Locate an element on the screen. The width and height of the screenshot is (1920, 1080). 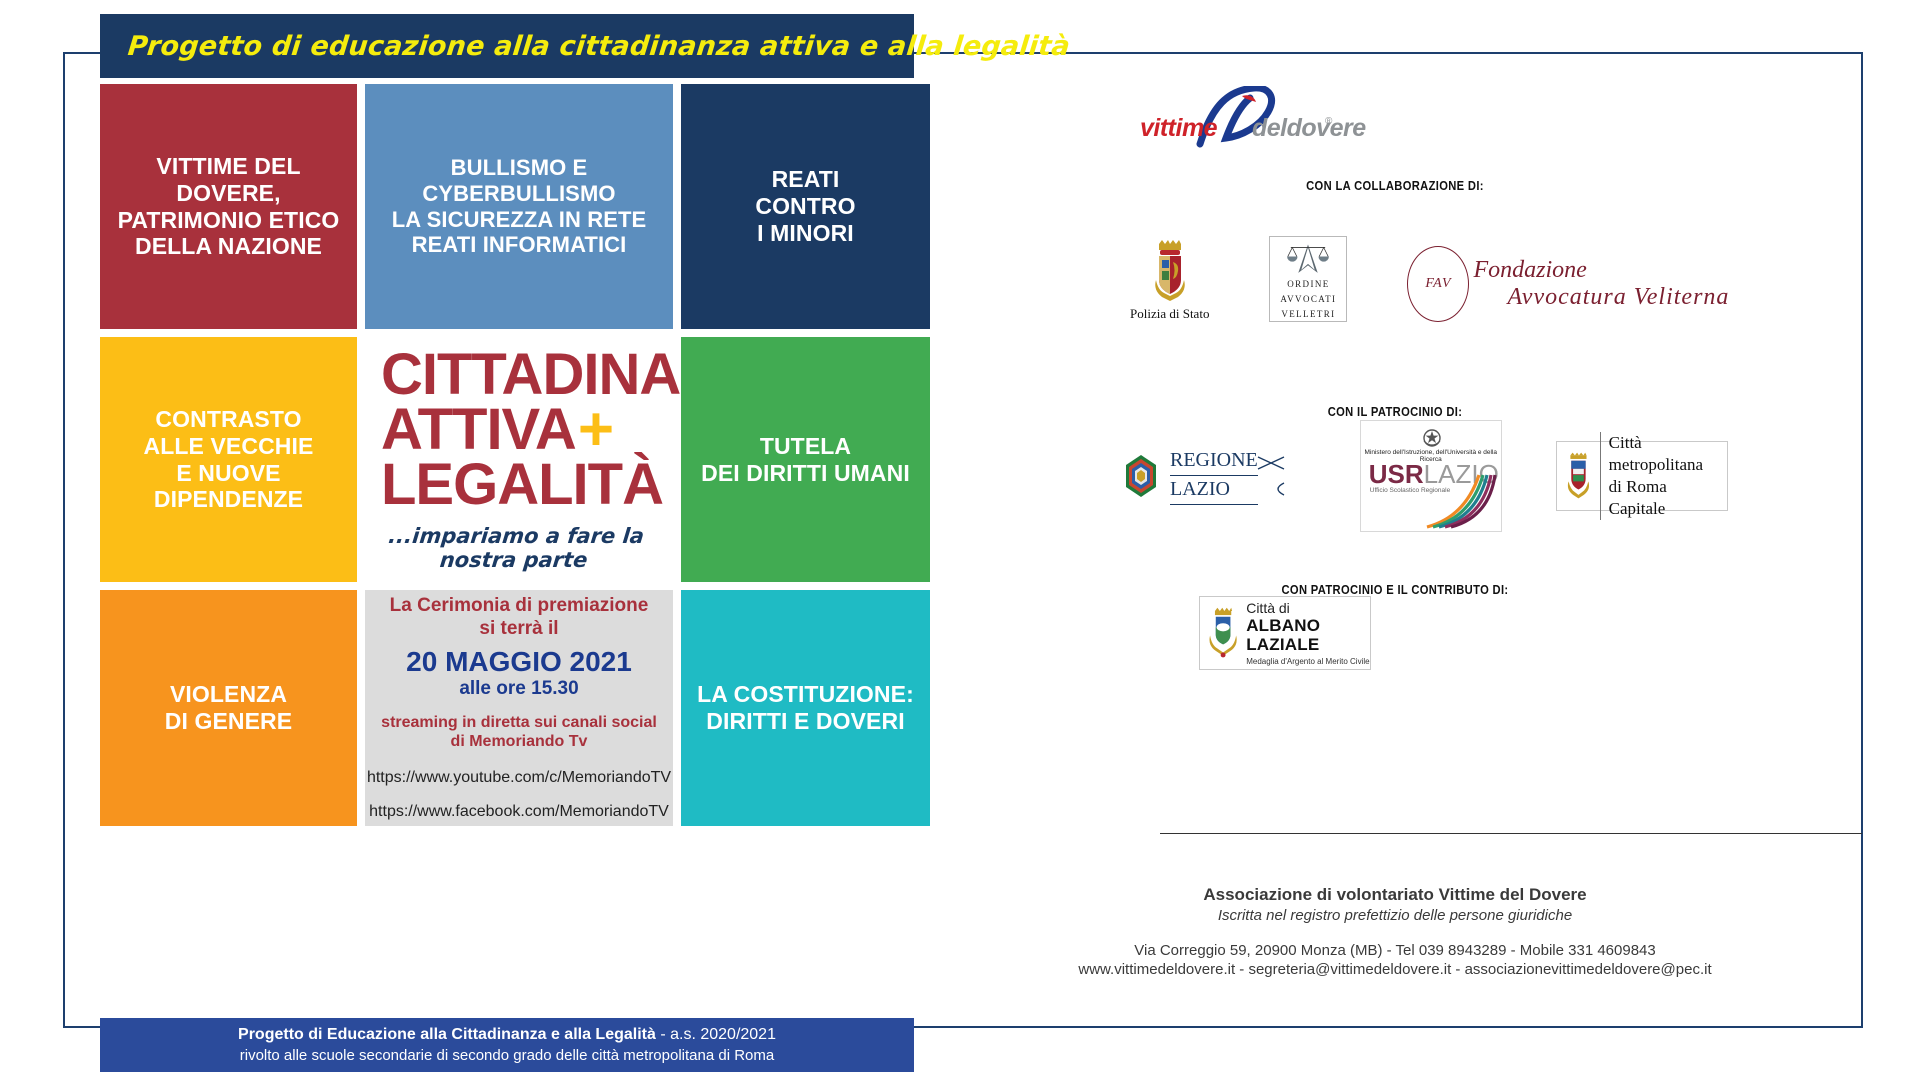
logo-line-attiva-row: ATTIVA + is located at coordinates (519, 429).